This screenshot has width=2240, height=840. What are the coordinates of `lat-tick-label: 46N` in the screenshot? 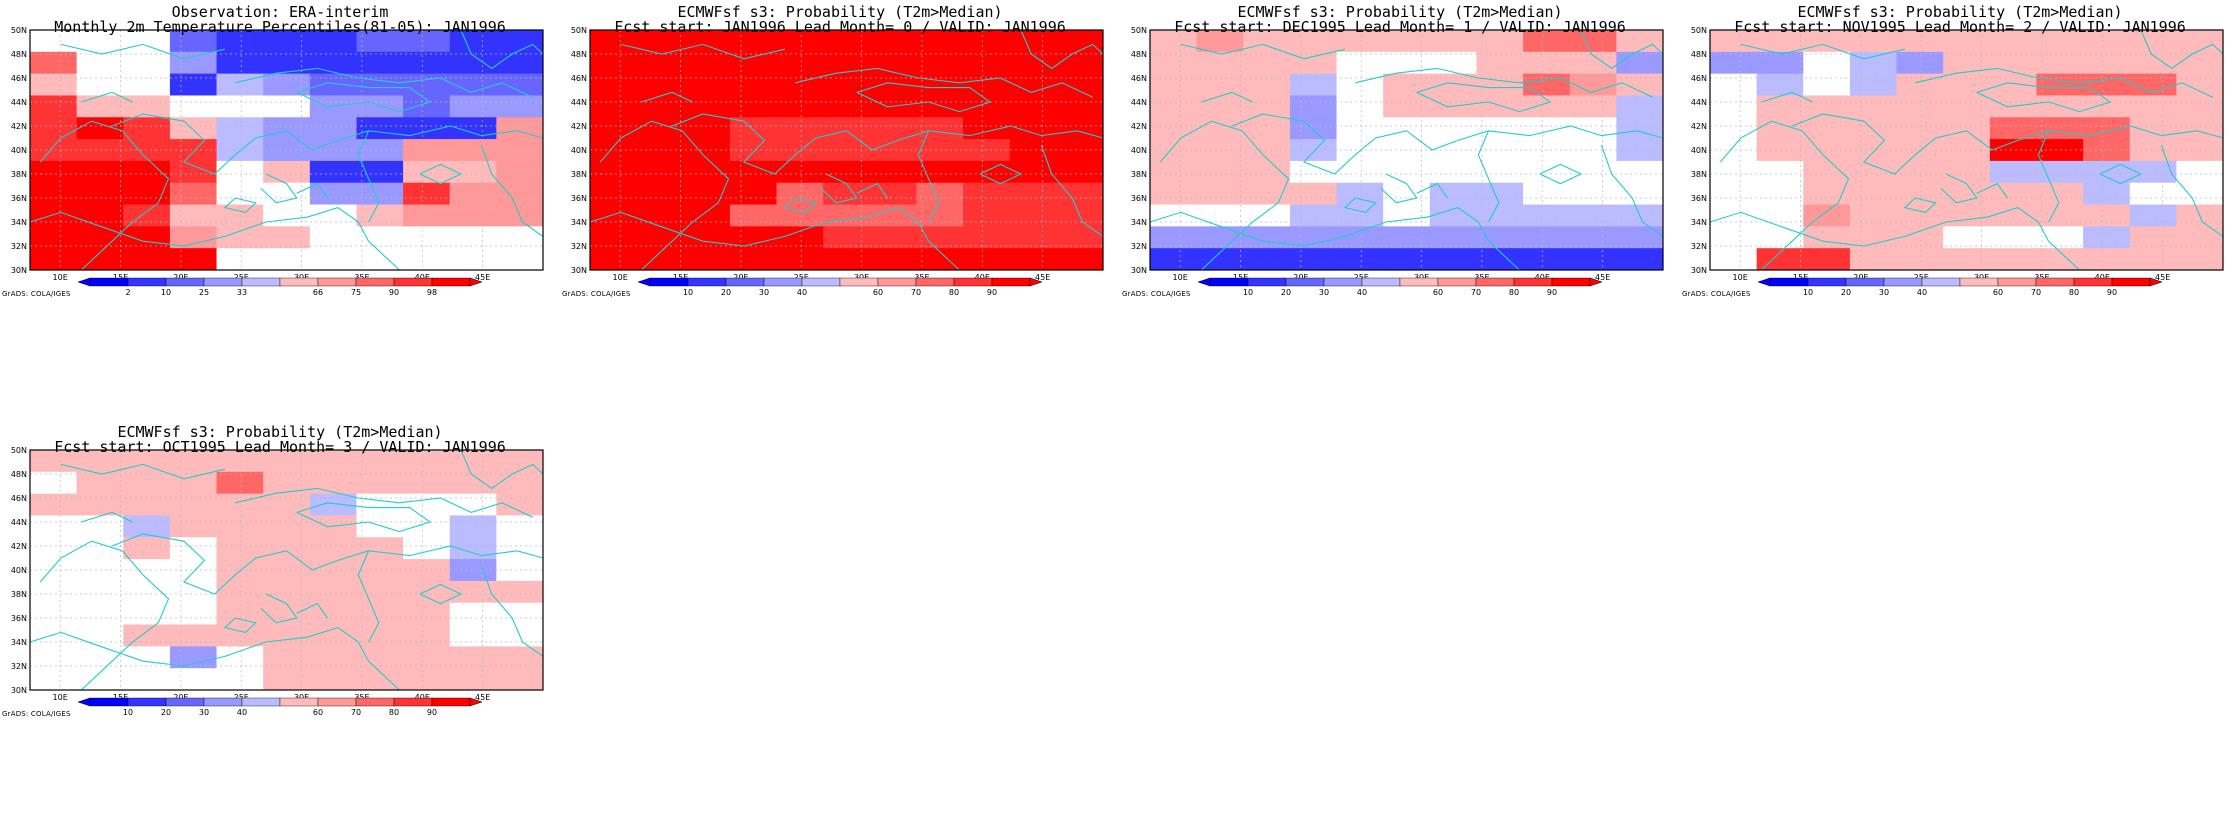 It's located at (19, 498).